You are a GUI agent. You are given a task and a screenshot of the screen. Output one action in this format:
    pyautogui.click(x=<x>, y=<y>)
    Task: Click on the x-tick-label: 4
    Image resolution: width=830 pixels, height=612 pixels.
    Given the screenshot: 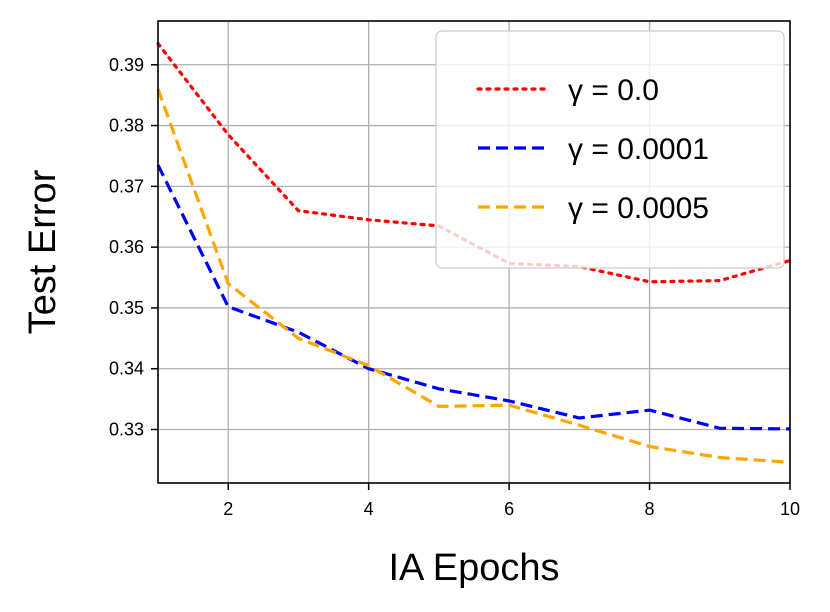 What is the action you would take?
    pyautogui.click(x=369, y=509)
    